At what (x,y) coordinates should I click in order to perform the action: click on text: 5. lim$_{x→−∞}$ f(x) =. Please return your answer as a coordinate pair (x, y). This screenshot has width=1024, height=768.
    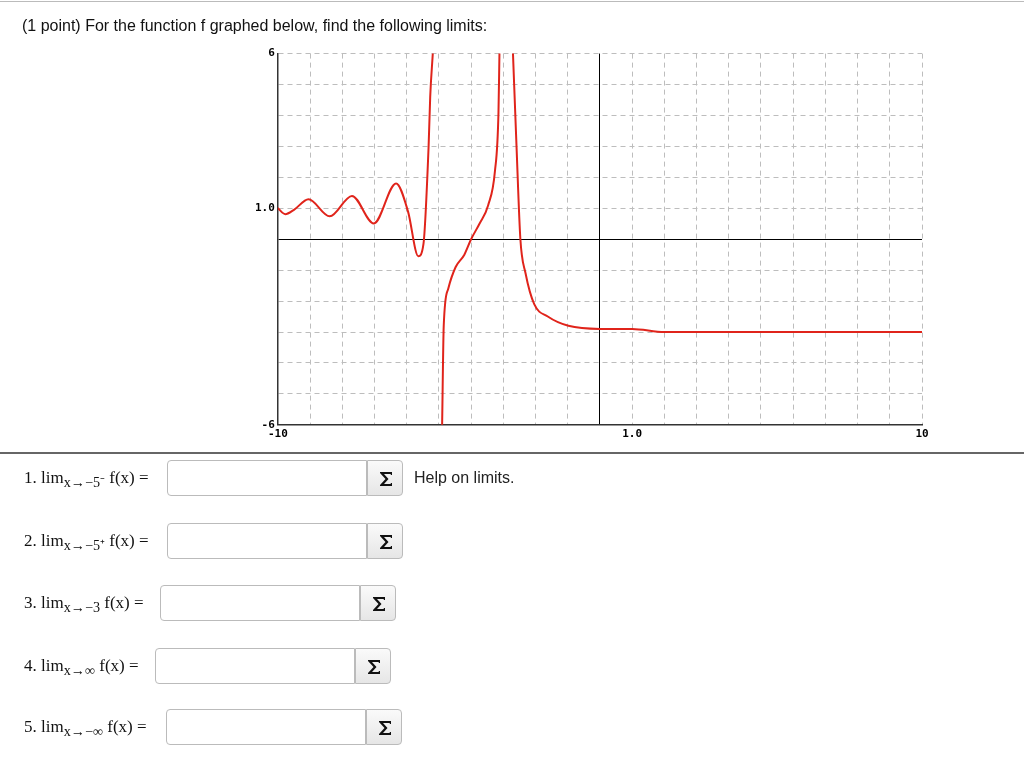
    Looking at the image, I should click on (85, 729).